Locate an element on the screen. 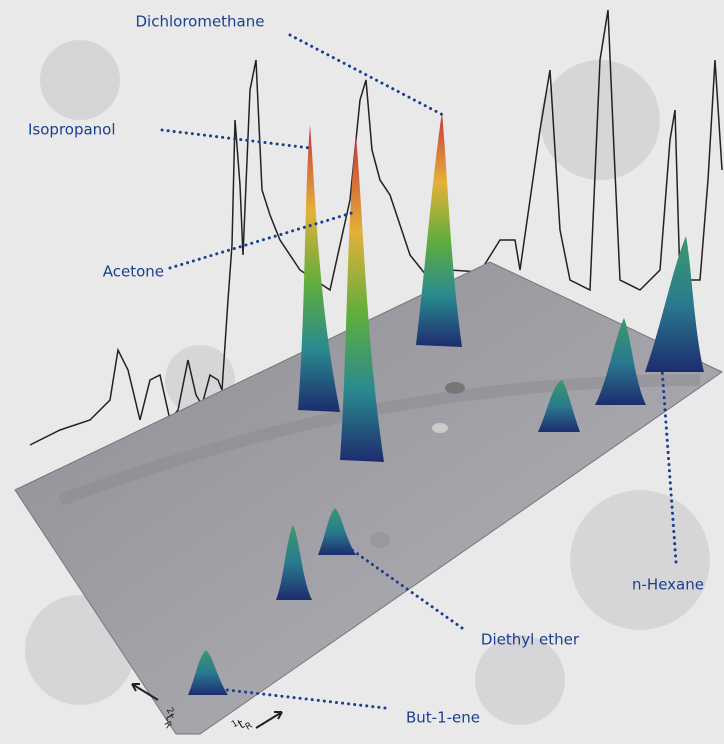 Image resolution: width=724 pixels, height=744 pixels. axis-label: 1tR is located at coordinates (242, 725).